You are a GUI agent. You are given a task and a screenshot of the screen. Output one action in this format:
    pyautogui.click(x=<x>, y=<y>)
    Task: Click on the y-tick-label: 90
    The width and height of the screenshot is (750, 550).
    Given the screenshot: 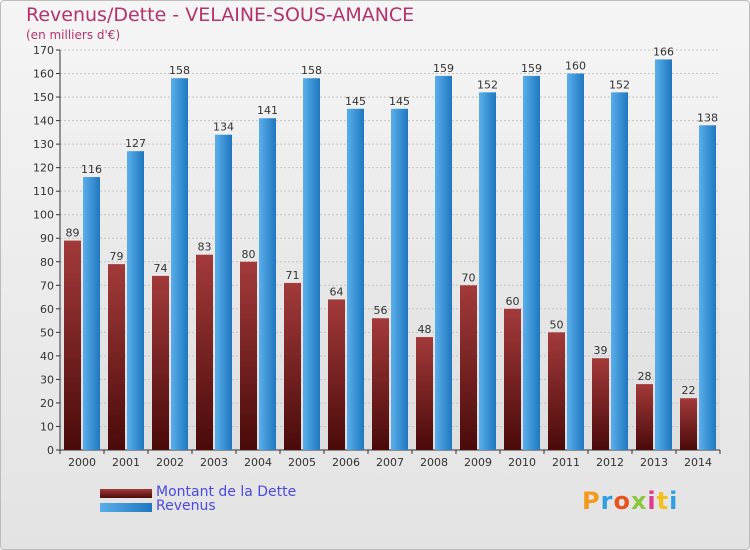 What is the action you would take?
    pyautogui.click(x=47, y=238)
    